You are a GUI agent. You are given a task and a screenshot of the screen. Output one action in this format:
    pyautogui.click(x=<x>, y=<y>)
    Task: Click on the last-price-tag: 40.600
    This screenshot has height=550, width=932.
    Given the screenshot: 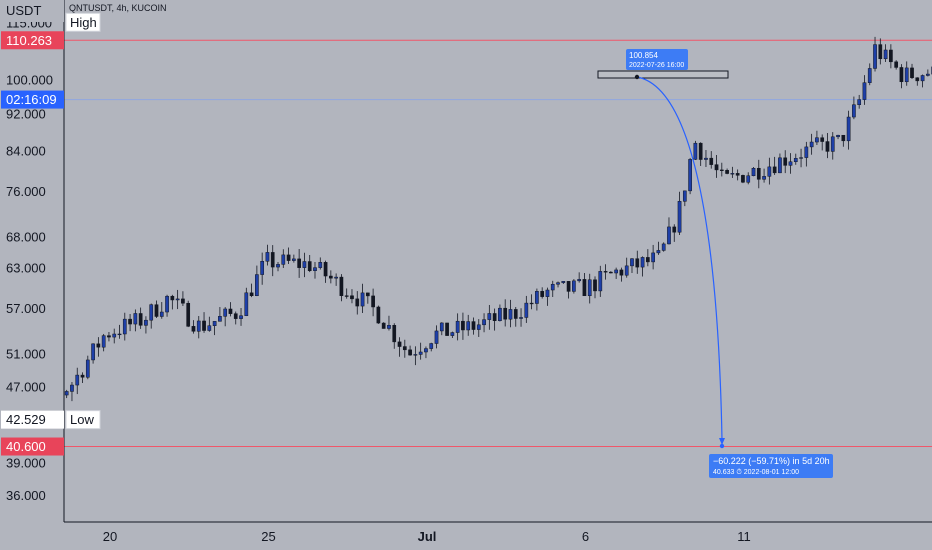 What is the action you would take?
    pyautogui.click(x=26, y=446)
    